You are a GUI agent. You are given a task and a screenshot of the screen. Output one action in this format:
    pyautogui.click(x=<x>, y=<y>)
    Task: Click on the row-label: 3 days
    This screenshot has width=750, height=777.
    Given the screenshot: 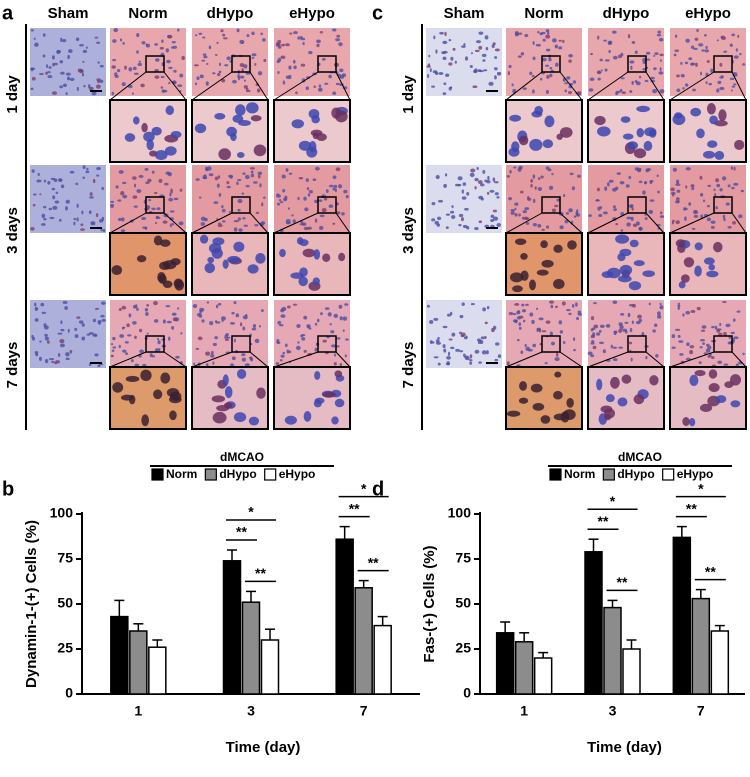 What is the action you would take?
    pyautogui.click(x=12, y=230)
    